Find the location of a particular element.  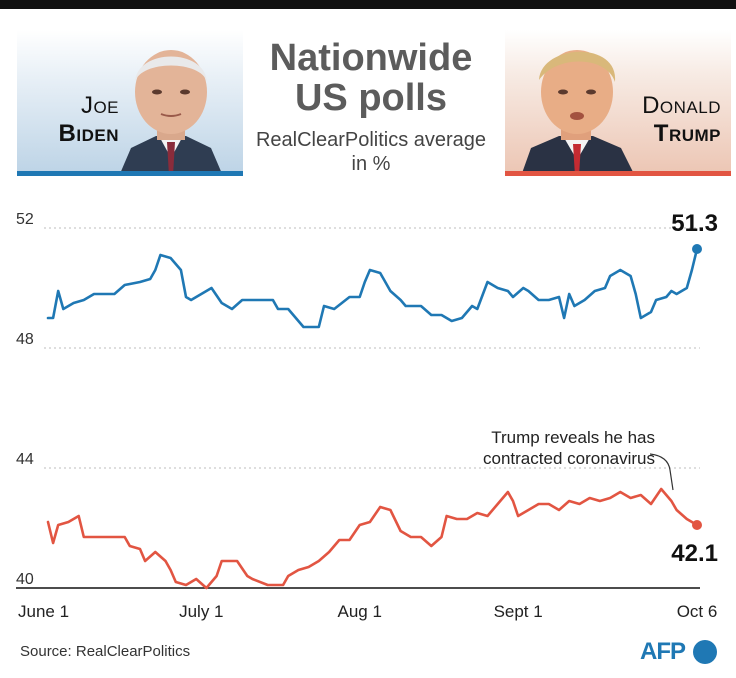

subtitle-line-1: RealClearPolitics average is located at coordinates (371, 140).